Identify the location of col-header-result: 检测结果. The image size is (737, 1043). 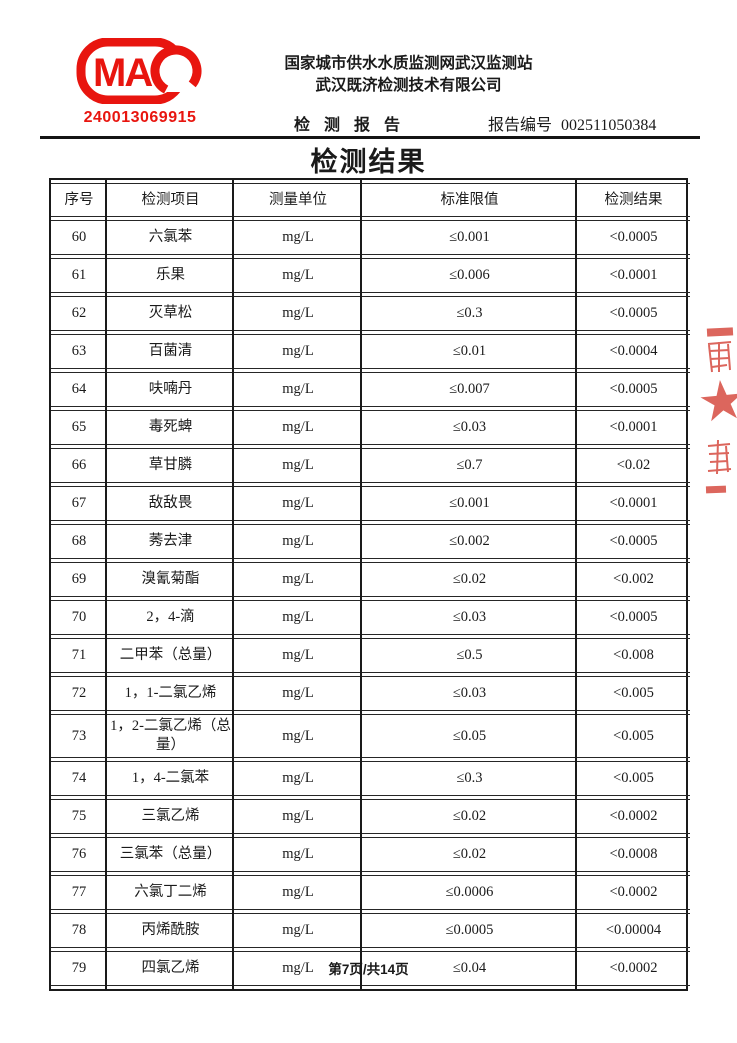
(633, 200).